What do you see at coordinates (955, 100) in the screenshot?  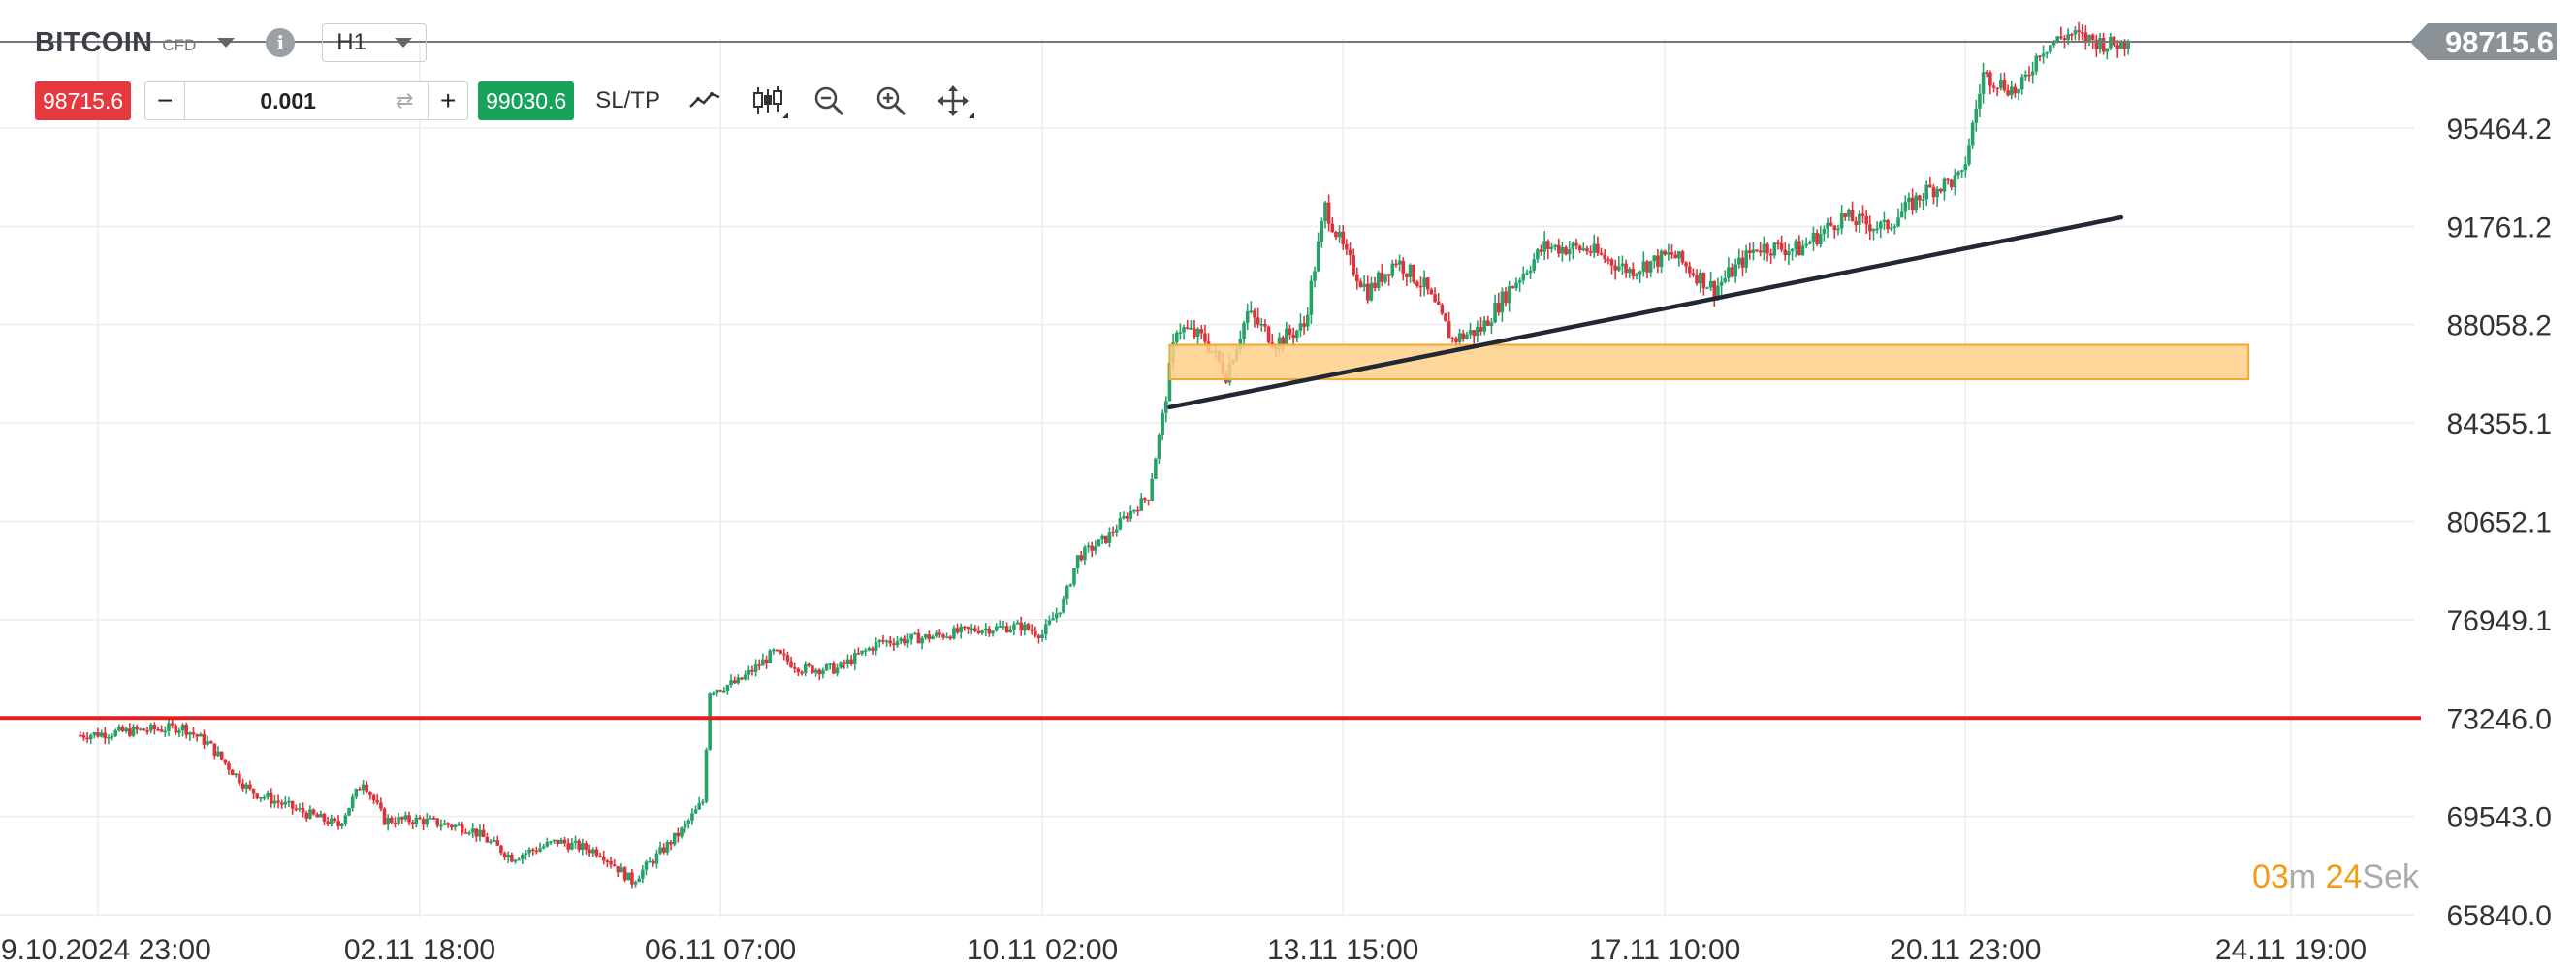 I see `pan-icon` at bounding box center [955, 100].